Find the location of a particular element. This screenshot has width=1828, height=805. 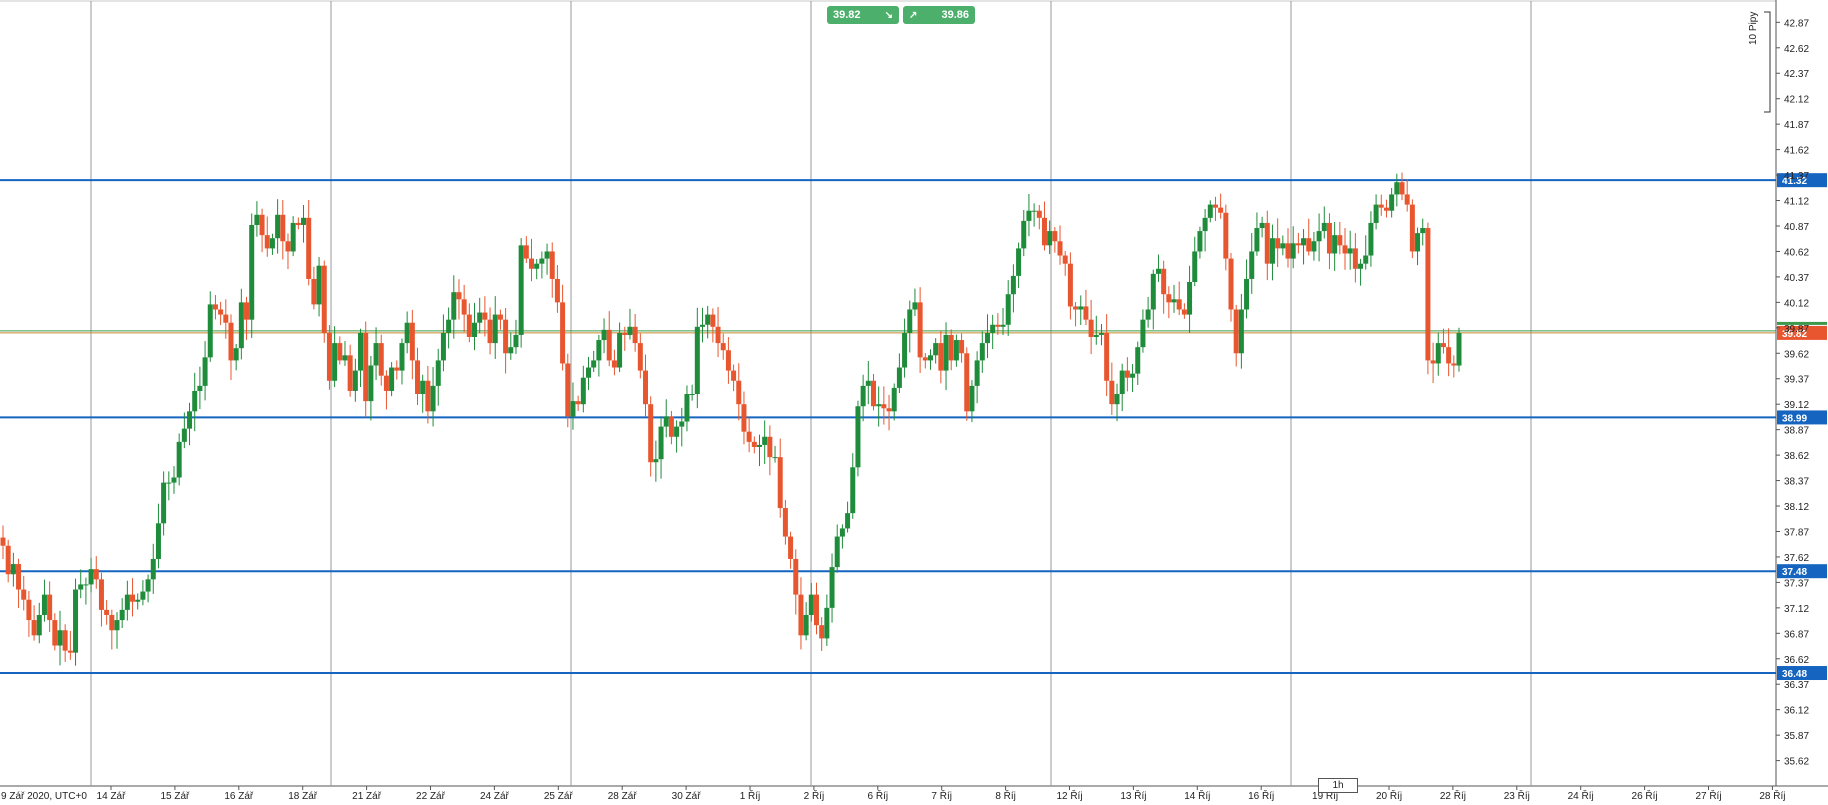

price-tick-label: 35.62 is located at coordinates (1796, 762).